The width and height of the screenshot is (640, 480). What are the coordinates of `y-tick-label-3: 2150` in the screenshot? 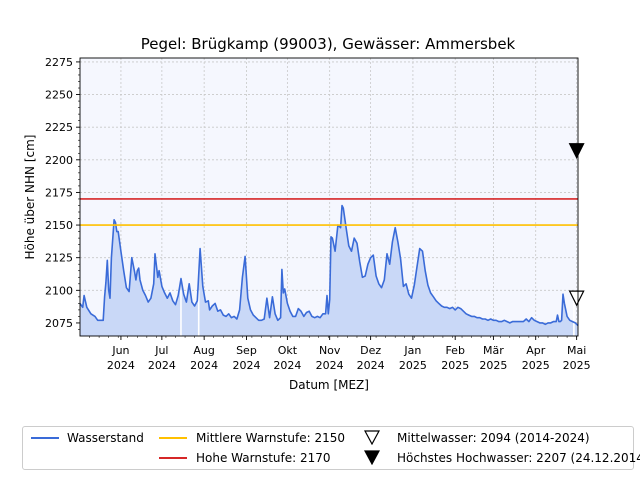 It's located at (59, 225).